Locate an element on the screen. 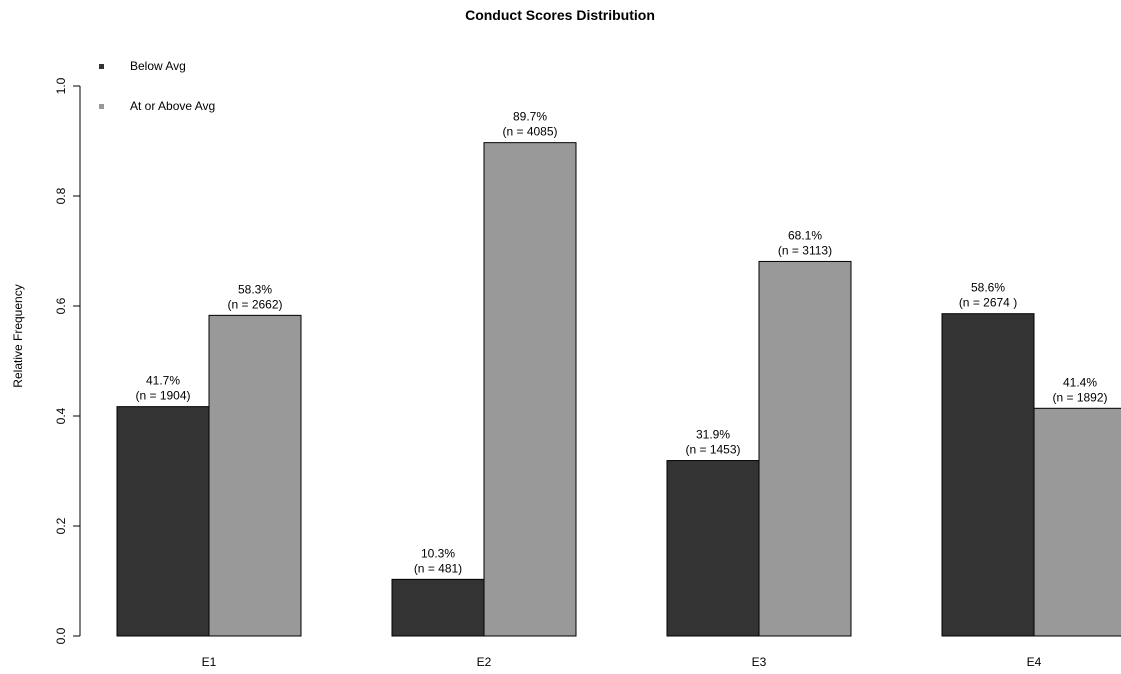  bar-e4-below-avg is located at coordinates (988, 475).